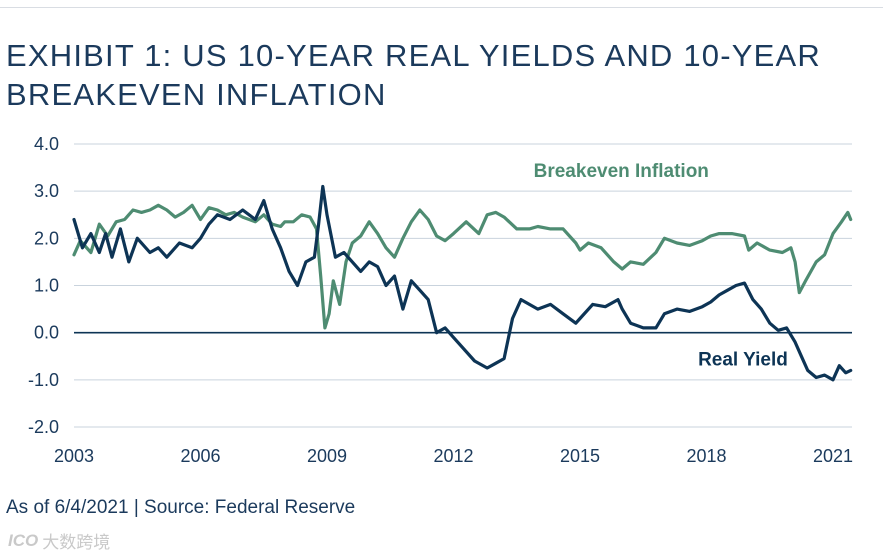 The height and width of the screenshot is (557, 883). Describe the element at coordinates (580, 456) in the screenshot. I see `x-tick-label: 2015` at that location.